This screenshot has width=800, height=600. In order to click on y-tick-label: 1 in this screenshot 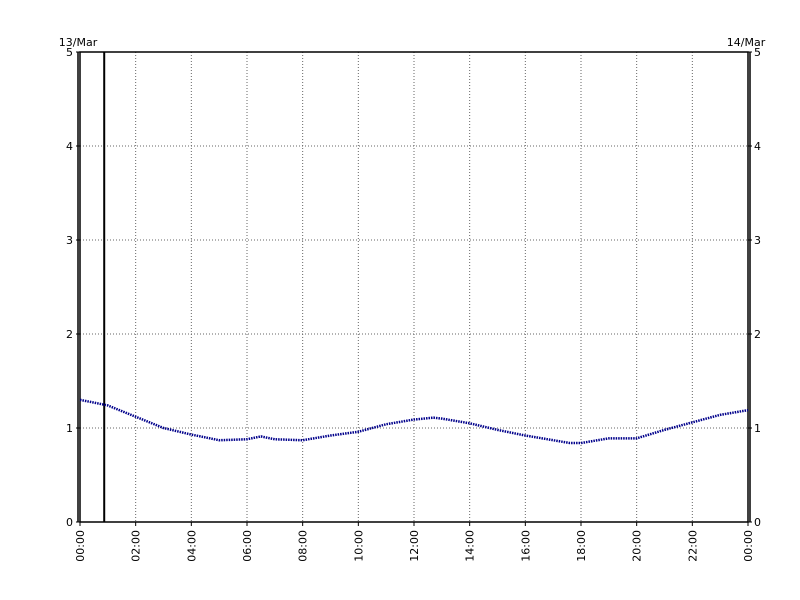, I will do `click(69, 428)`.